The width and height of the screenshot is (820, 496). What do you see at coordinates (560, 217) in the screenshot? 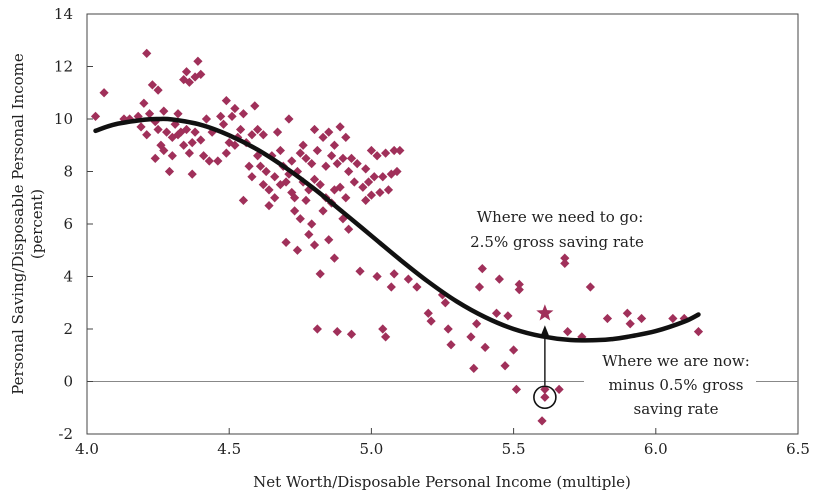
I see `annotation-target-line1: Where we need to go:` at bounding box center [560, 217].